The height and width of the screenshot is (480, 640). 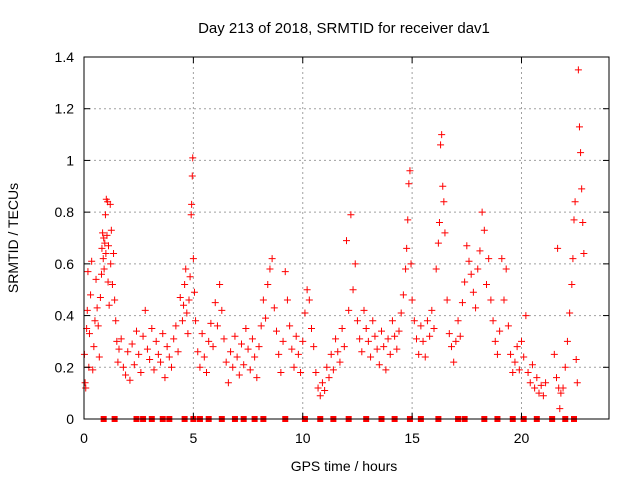 What do you see at coordinates (65, 57) in the screenshot?
I see `y-tick-label: 1.4` at bounding box center [65, 57].